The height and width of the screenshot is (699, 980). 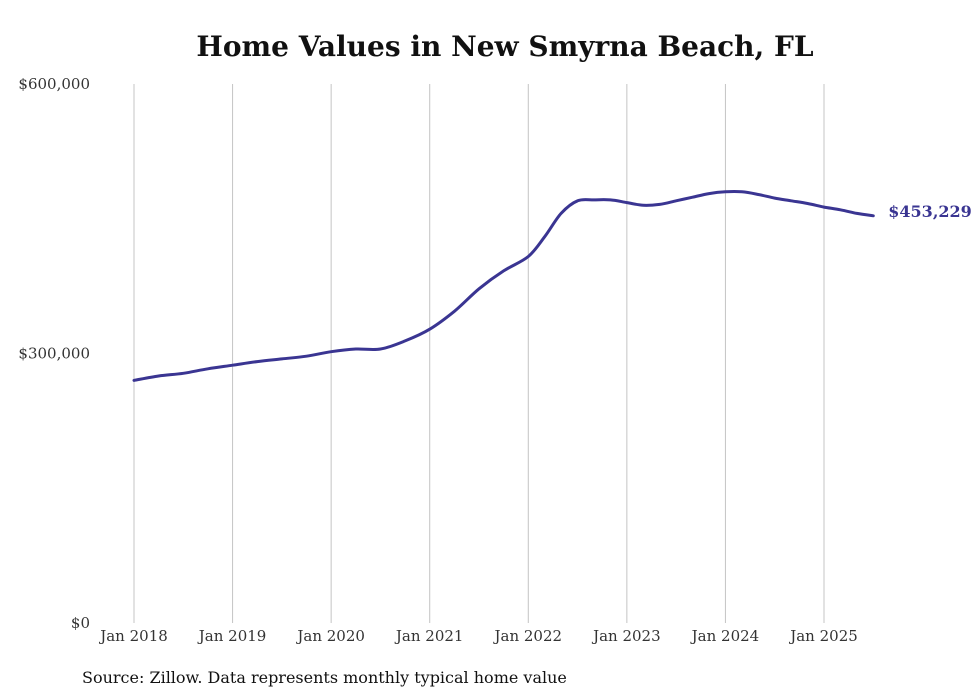 I want to click on x-tick-label: Jan 2024, so click(x=725, y=636).